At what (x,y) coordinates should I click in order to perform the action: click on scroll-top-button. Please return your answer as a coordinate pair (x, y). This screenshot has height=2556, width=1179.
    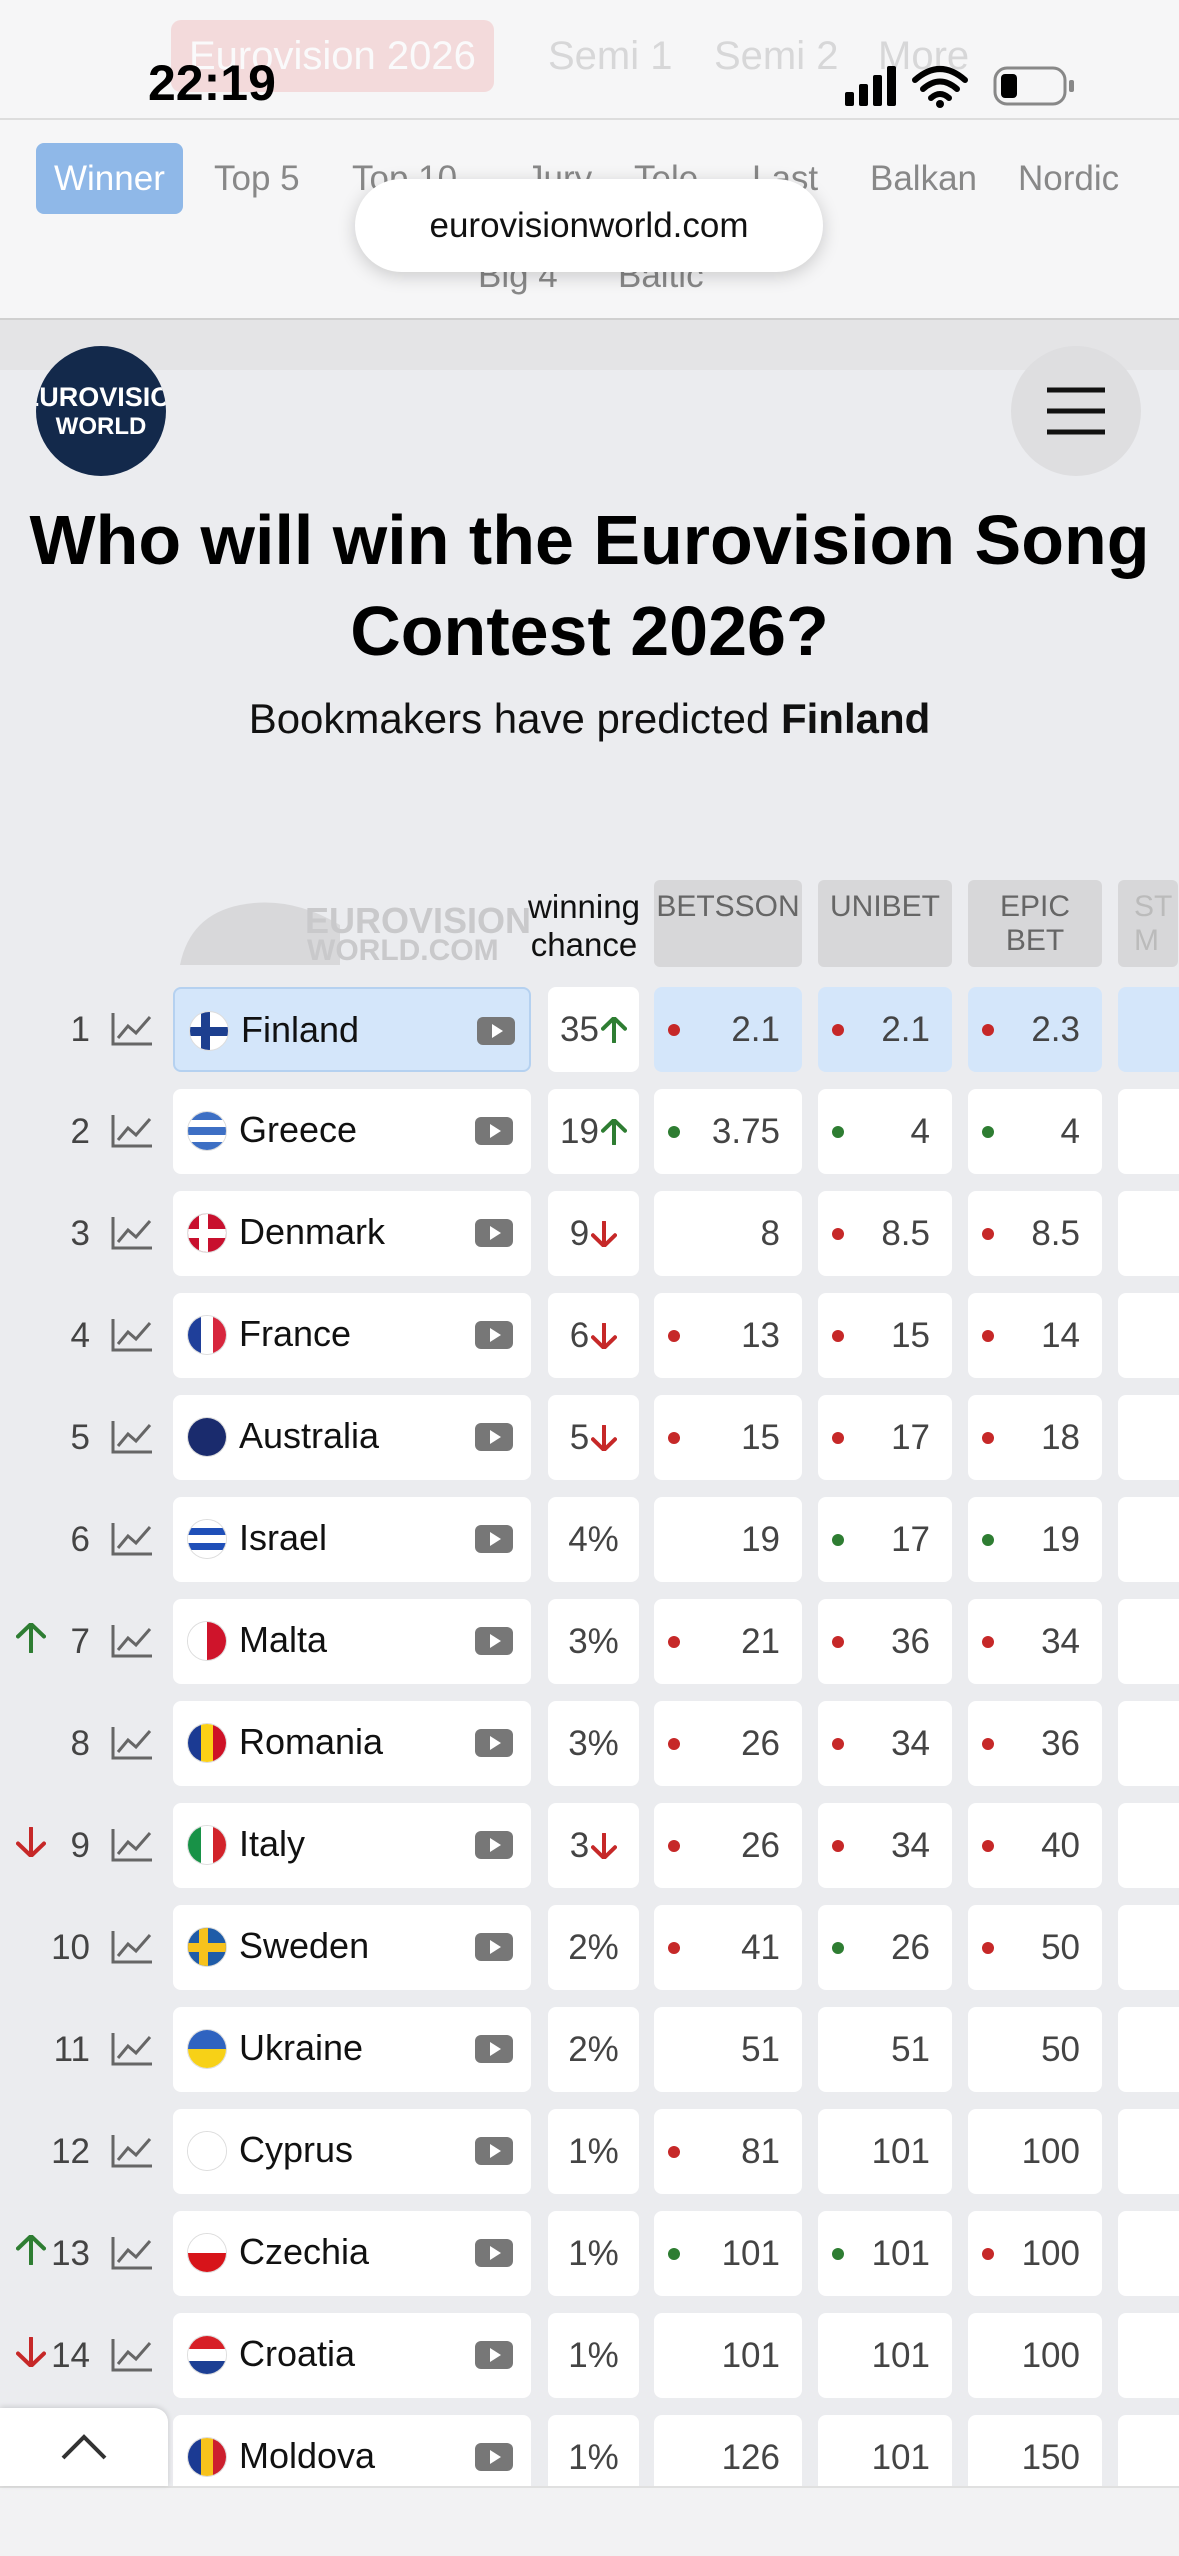
    Looking at the image, I should click on (84, 2447).